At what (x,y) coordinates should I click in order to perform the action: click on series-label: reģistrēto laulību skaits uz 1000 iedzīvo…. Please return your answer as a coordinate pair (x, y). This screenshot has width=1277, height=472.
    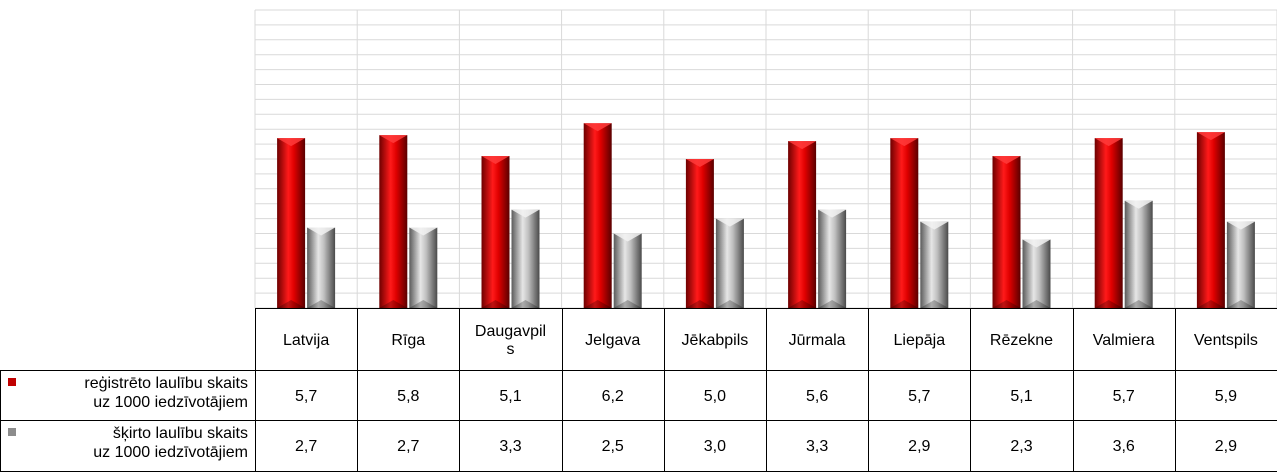
    Looking at the image, I should click on (166, 392).